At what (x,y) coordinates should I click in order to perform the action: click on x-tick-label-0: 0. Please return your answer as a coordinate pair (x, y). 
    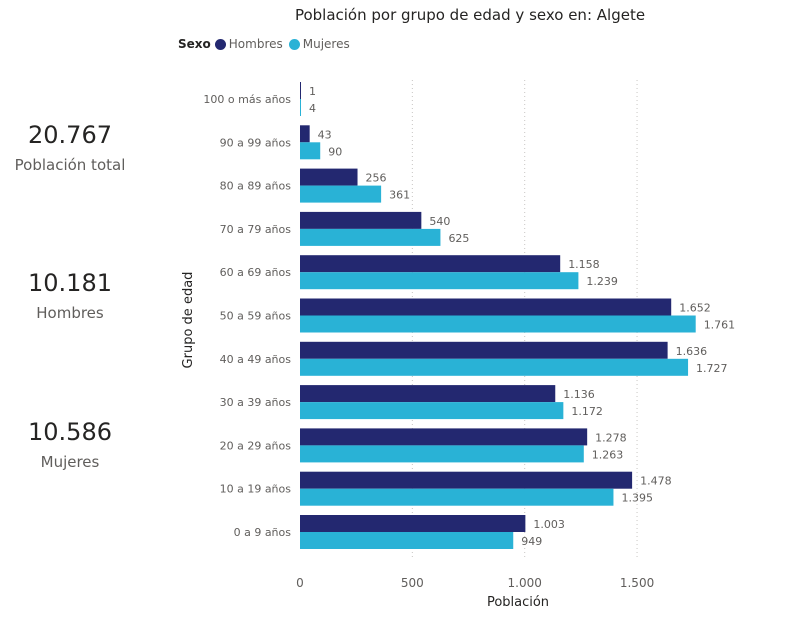
    Looking at the image, I should click on (300, 583).